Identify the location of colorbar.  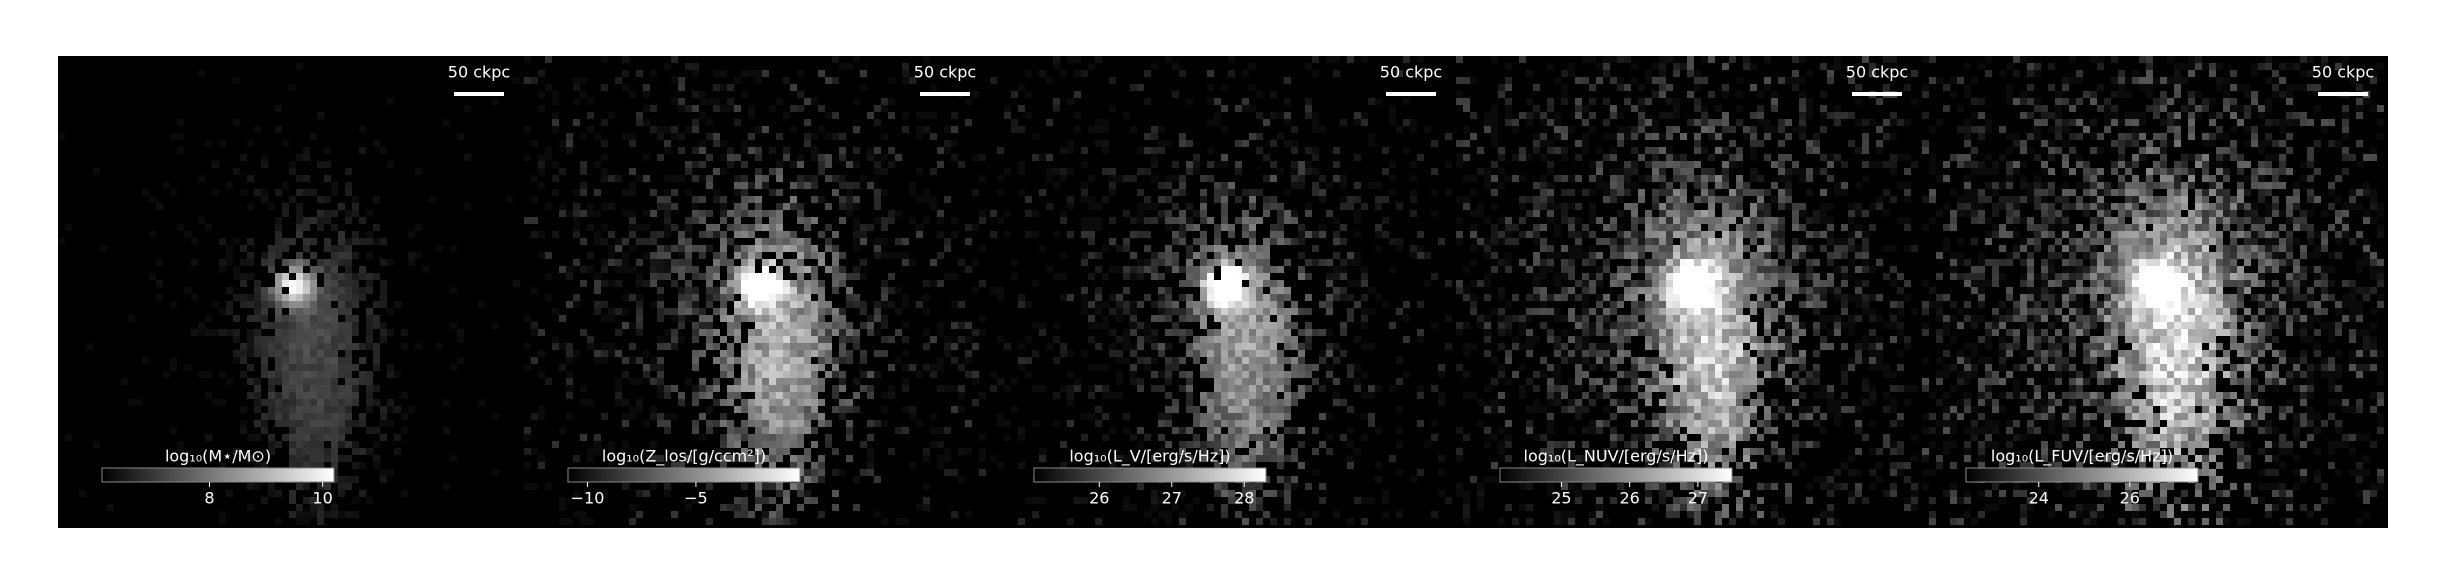
(1150, 475).